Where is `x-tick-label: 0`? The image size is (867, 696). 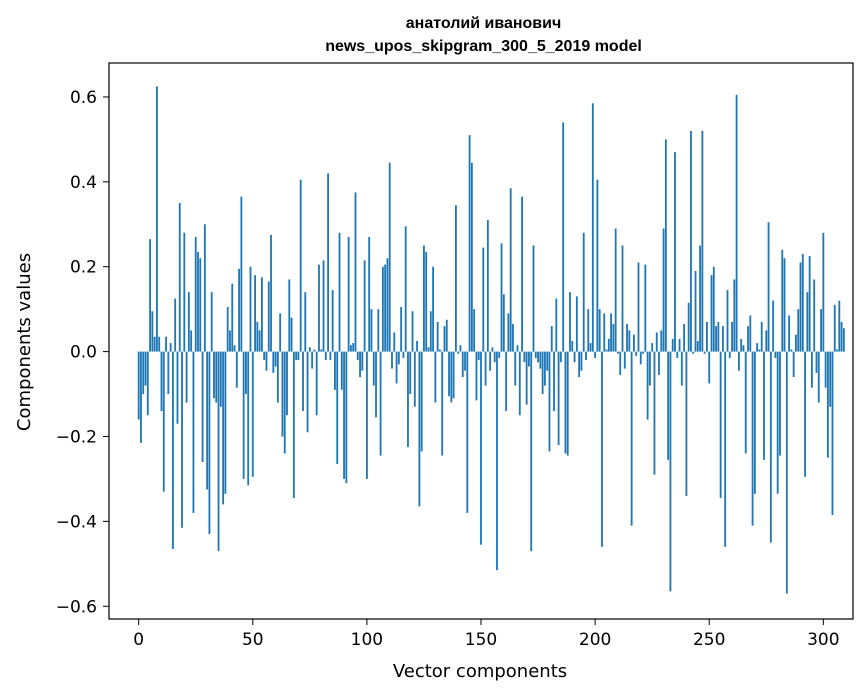 x-tick-label: 0 is located at coordinates (138, 640).